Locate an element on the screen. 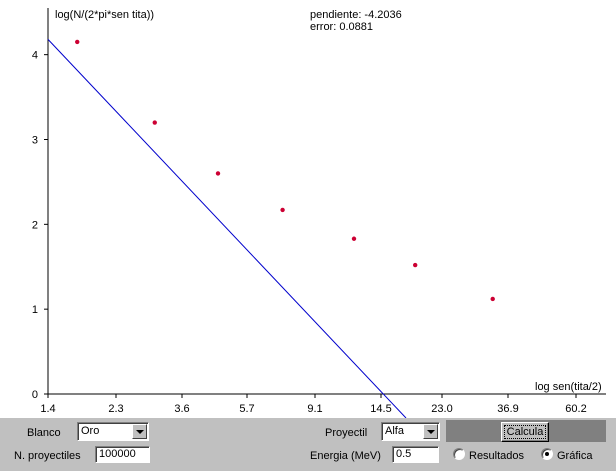 The width and height of the screenshot is (616, 471). y-tick-label: 2 is located at coordinates (35, 225).